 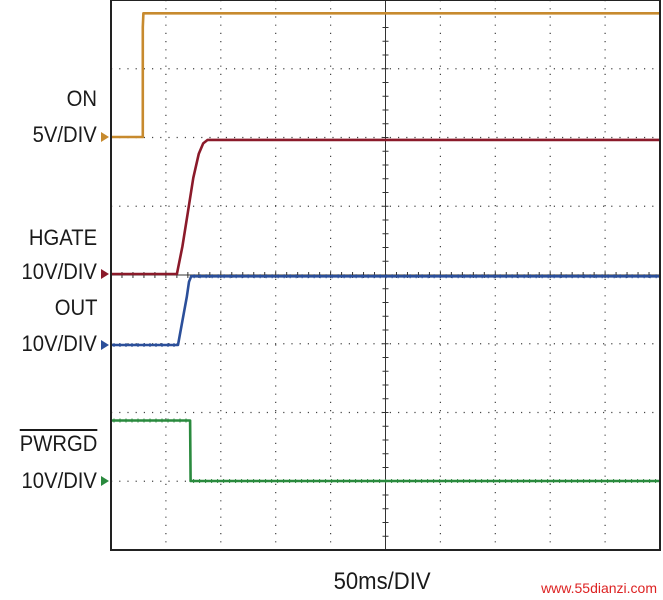 I want to click on pwrgd-channel-name: PWRGD, so click(x=58, y=443).